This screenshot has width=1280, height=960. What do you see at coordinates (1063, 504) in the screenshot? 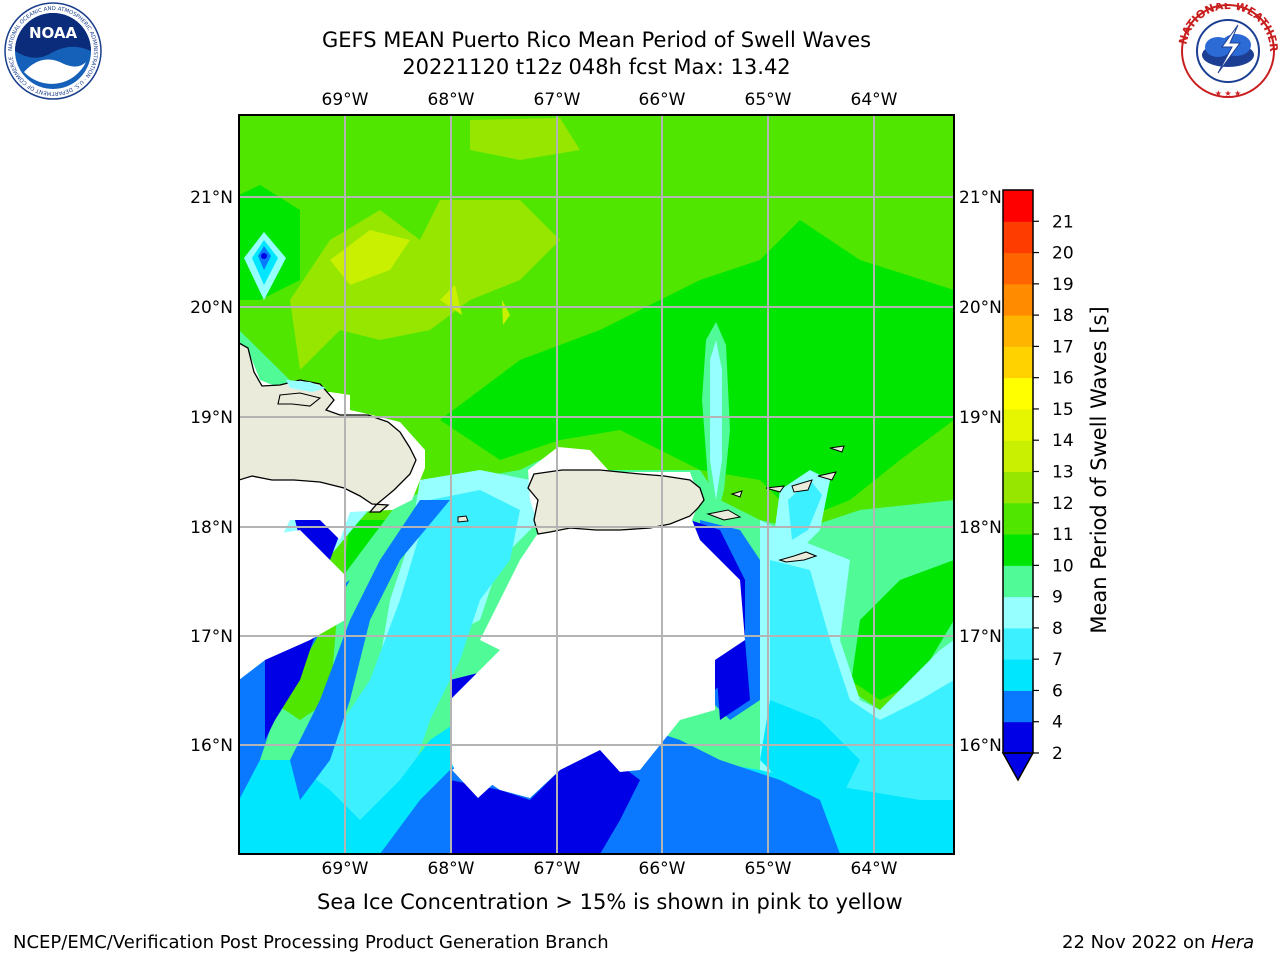
I see `colorbar-tick-label: 12` at bounding box center [1063, 504].